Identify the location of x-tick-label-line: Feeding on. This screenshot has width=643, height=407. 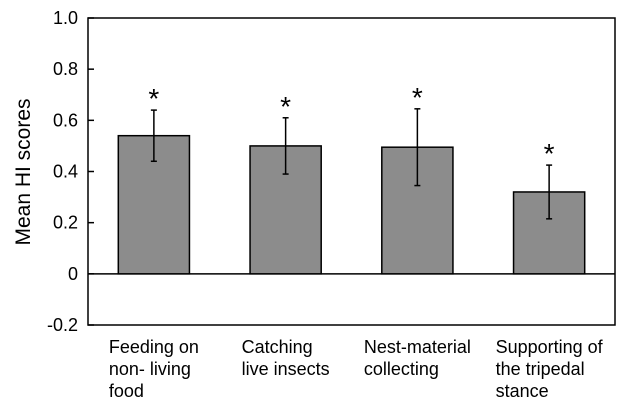
(154, 347).